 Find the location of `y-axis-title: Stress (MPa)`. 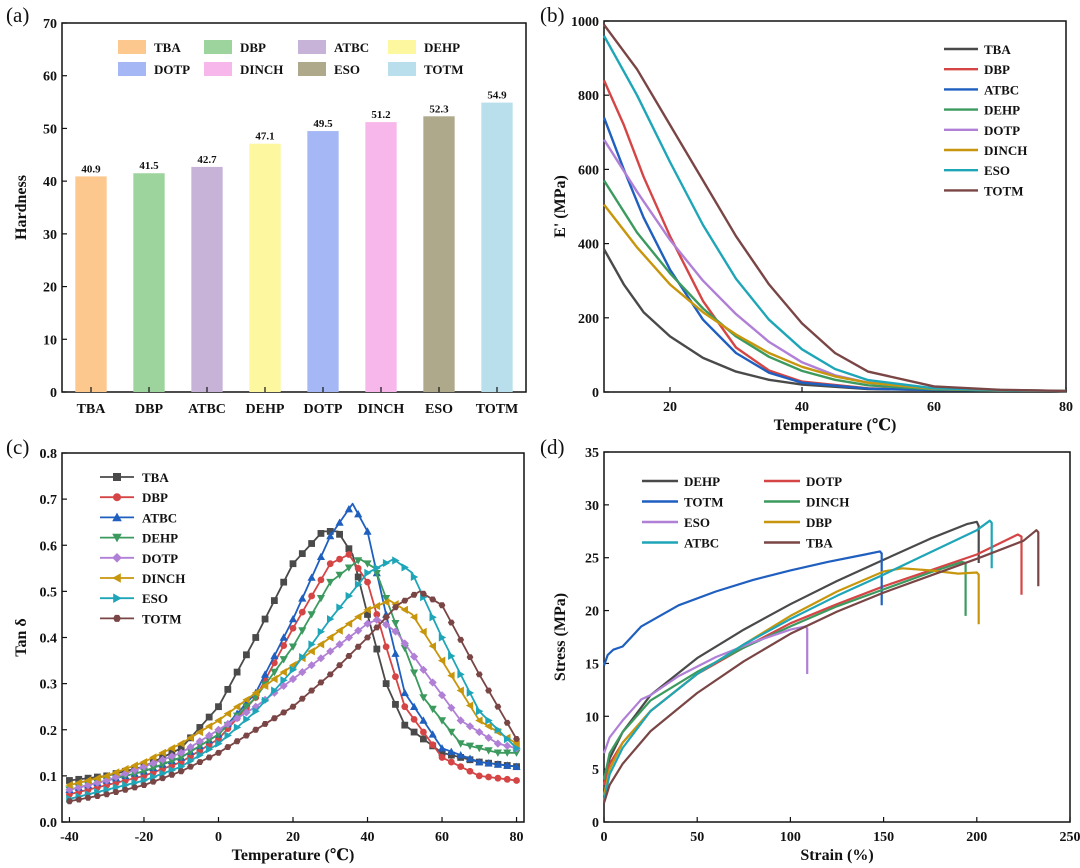

y-axis-title: Stress (MPa) is located at coordinates (560, 637).